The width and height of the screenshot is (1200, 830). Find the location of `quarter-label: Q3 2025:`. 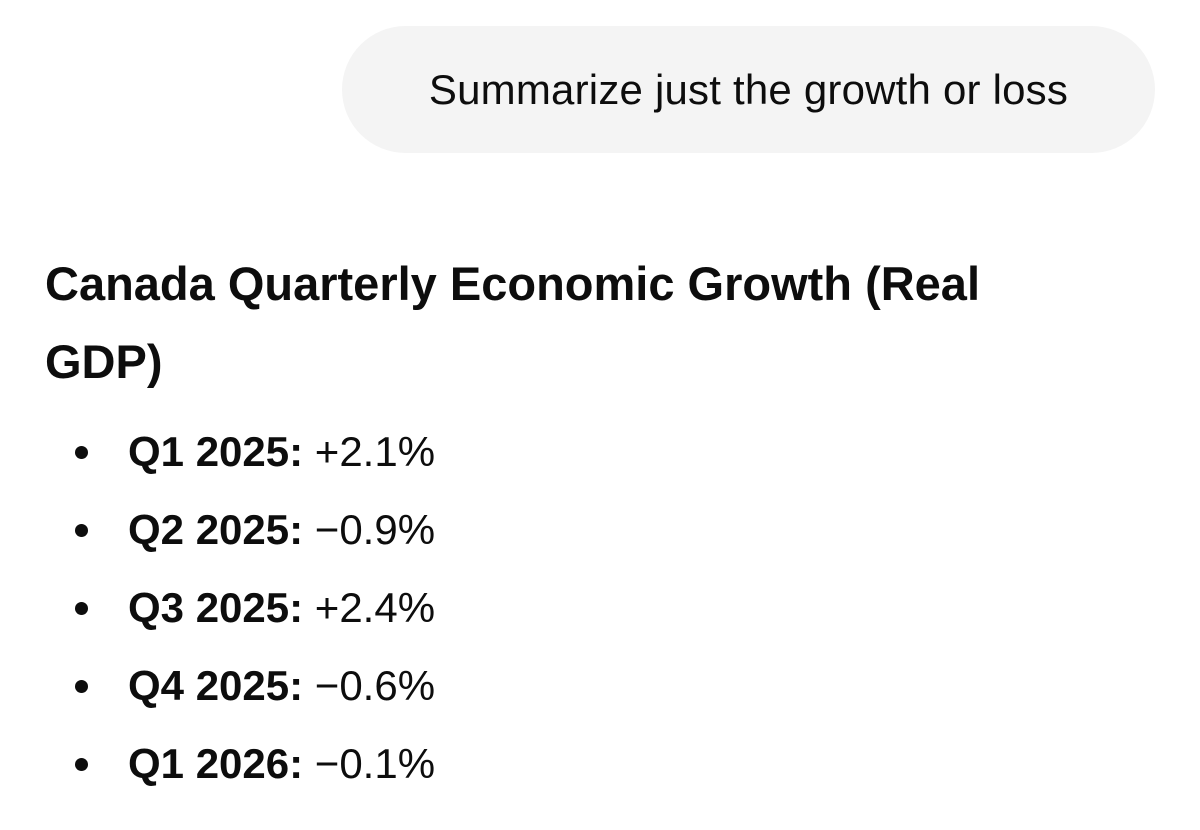

quarter-label: Q3 2025: is located at coordinates (216, 607).